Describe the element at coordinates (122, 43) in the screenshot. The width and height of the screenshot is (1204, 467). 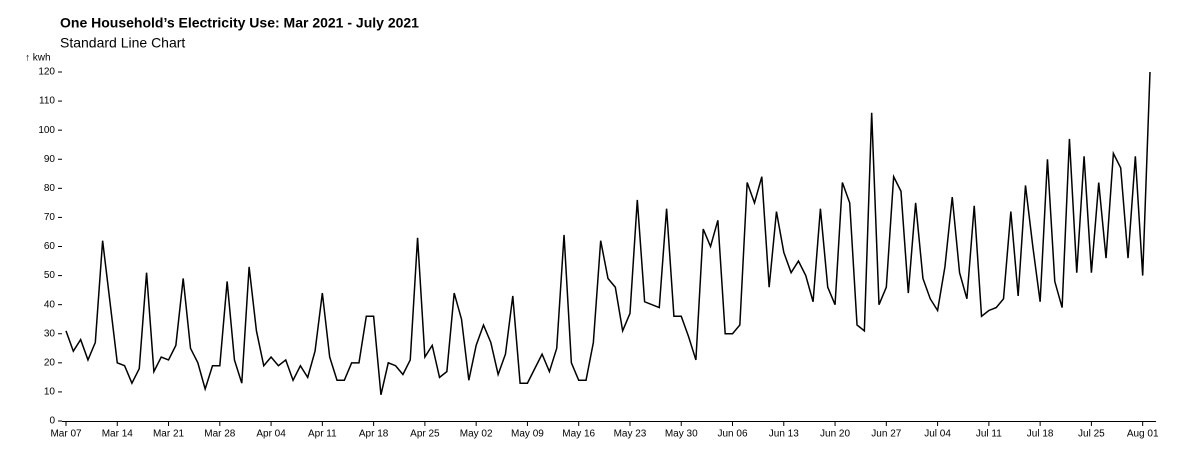
I see `chart-subtitle: Standard Line Chart` at that location.